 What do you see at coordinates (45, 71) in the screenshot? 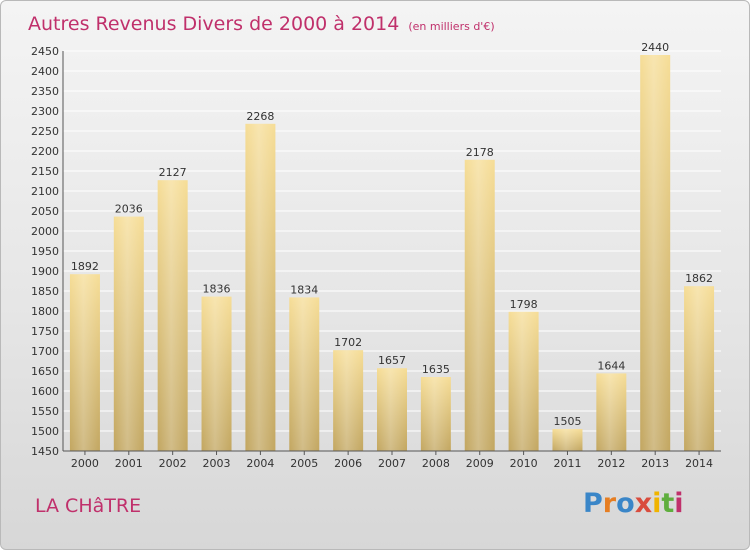
I see `y-tick-label: 2400` at bounding box center [45, 71].